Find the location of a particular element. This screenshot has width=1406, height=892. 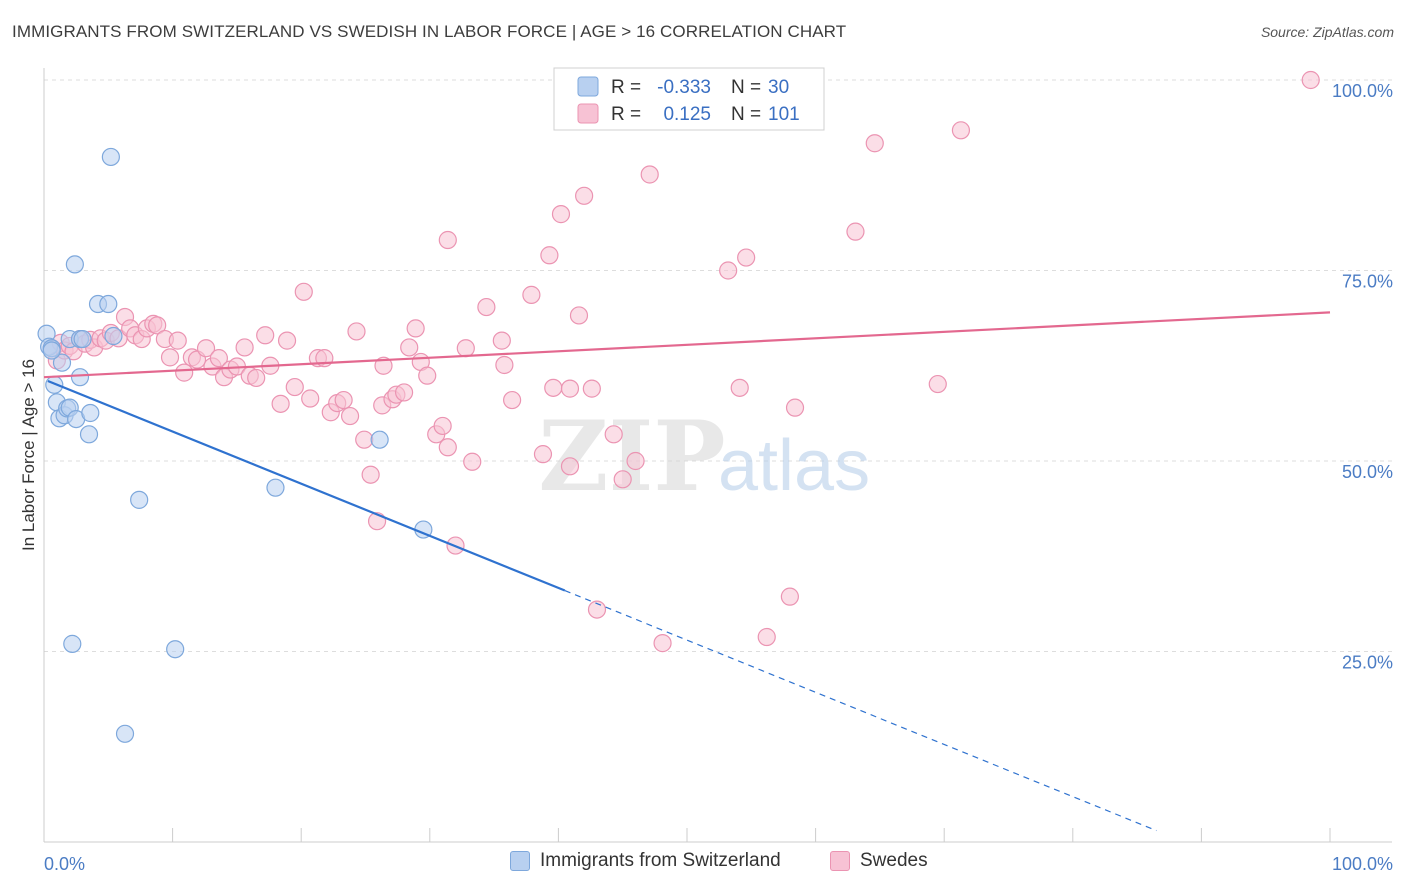

legend-r-label-1: R = is located at coordinates (626, 87).